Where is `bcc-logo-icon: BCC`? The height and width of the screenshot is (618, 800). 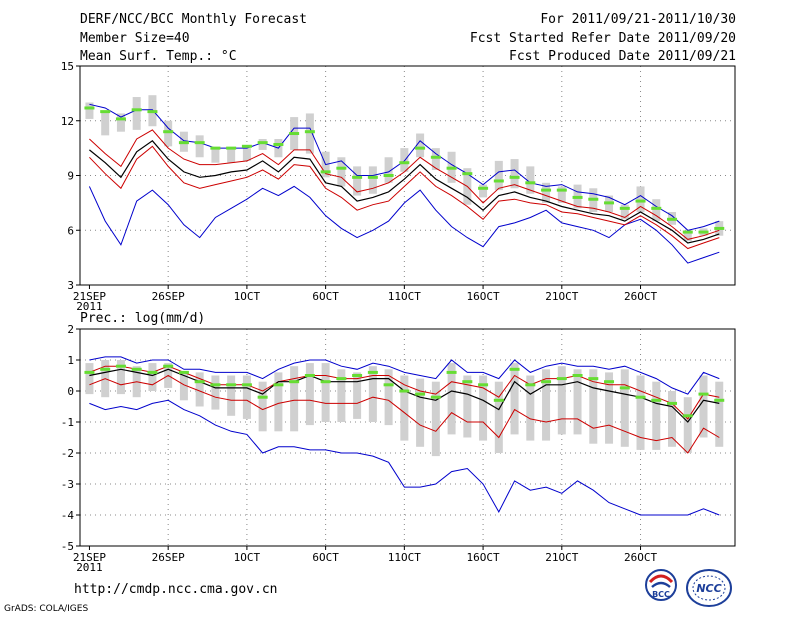
bcc-logo-icon: BCC is located at coordinates (661, 585).